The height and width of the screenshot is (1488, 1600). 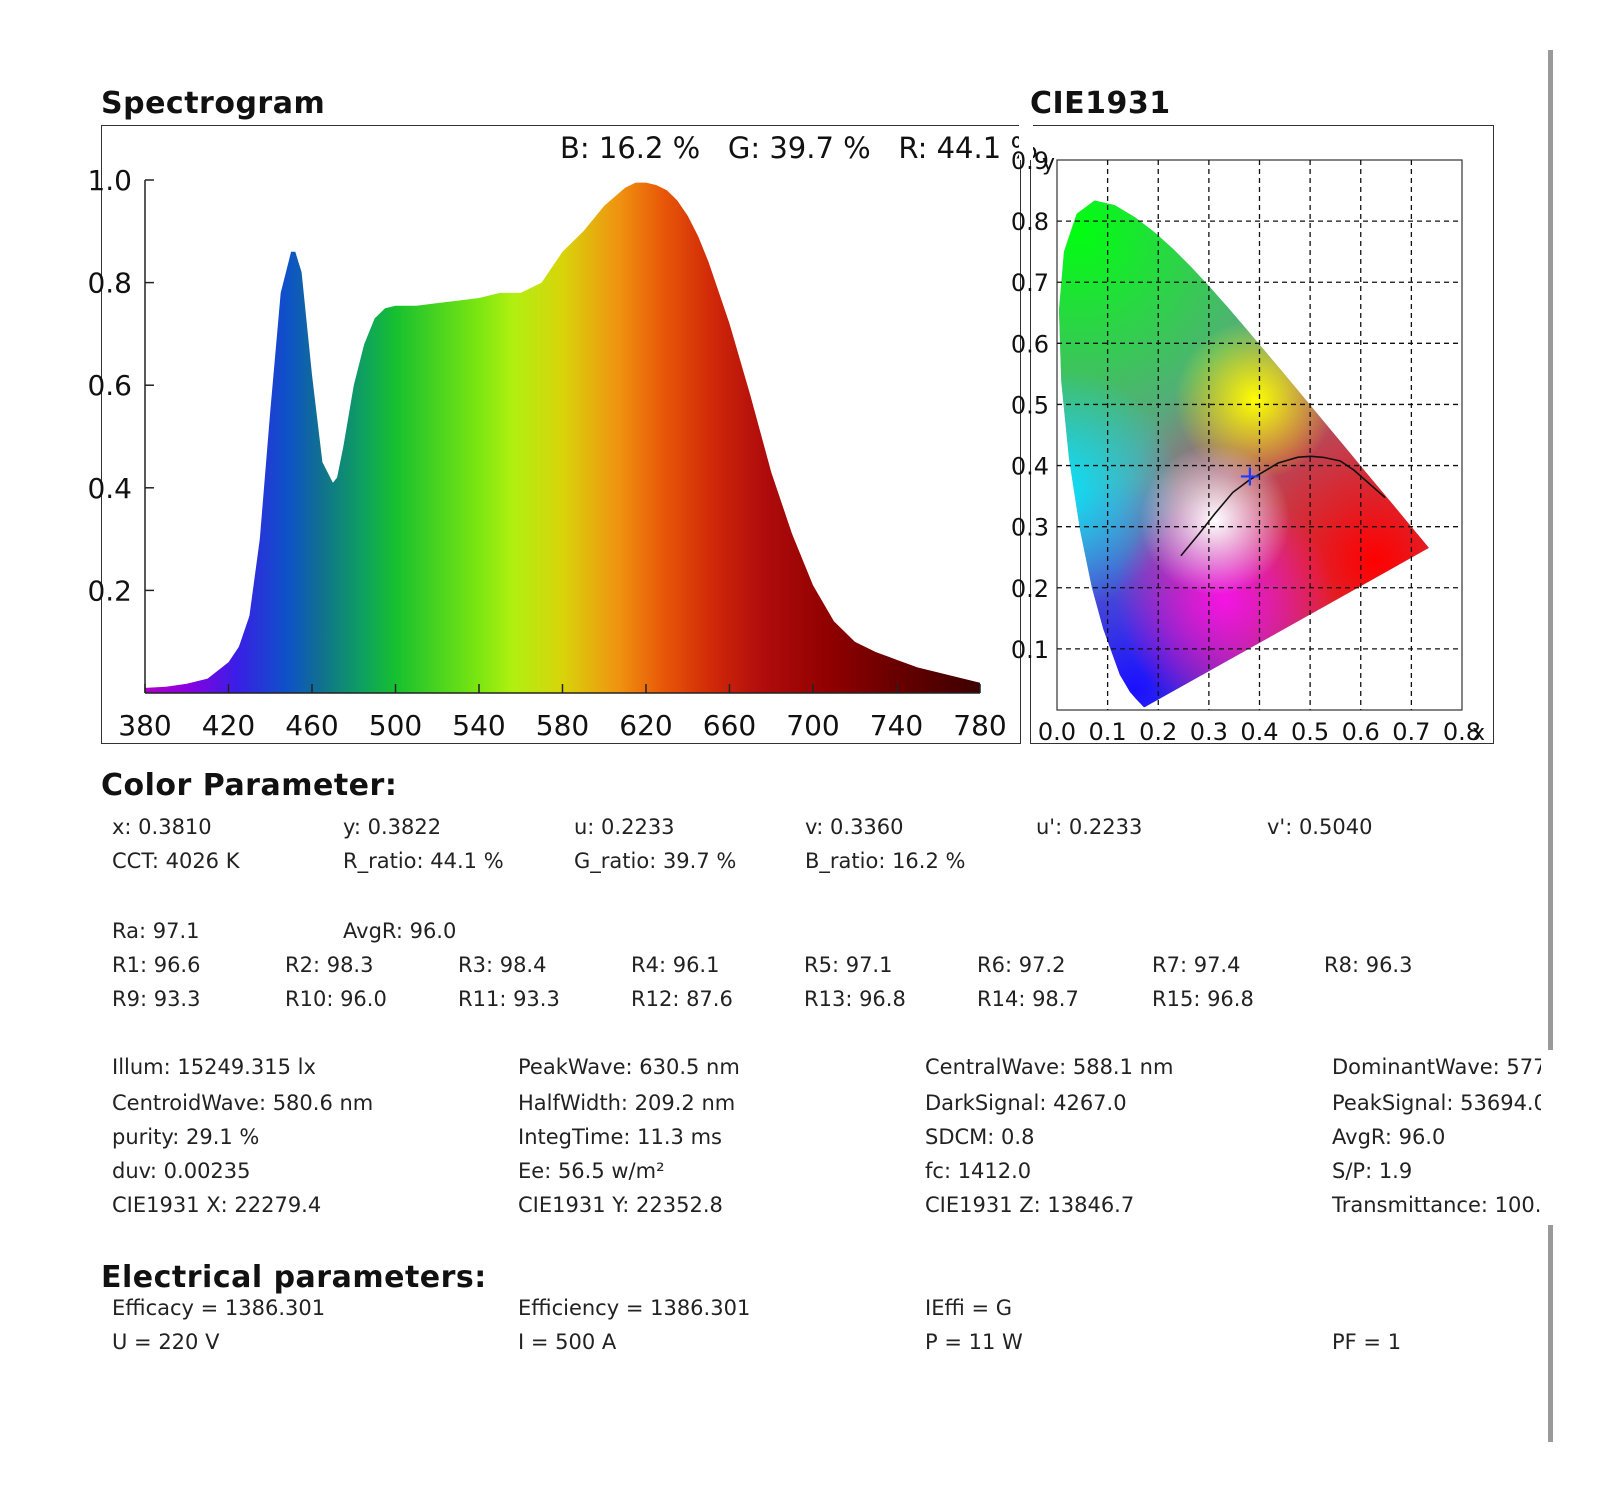 What do you see at coordinates (591, 1171) in the screenshot?
I see `measurement-value: Ee: 56.5 w/m²` at bounding box center [591, 1171].